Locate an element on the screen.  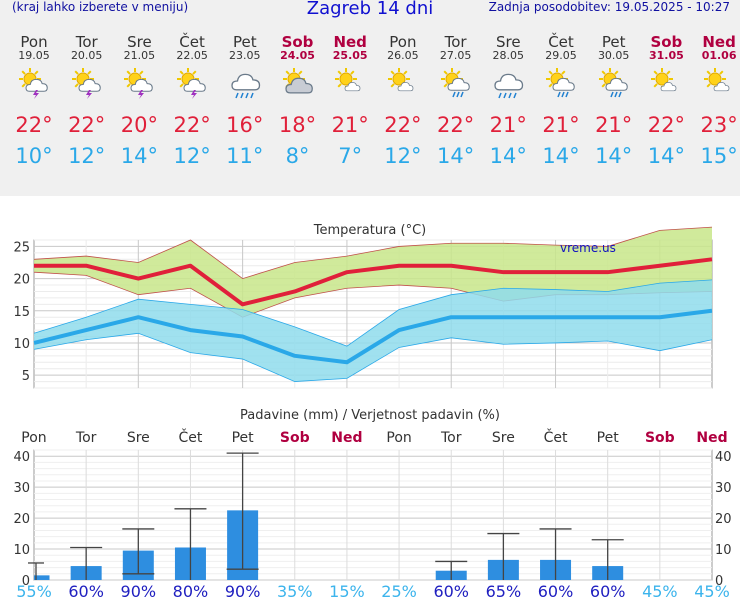
day-column: Sre 28.05 is located at coordinates (508, 68).